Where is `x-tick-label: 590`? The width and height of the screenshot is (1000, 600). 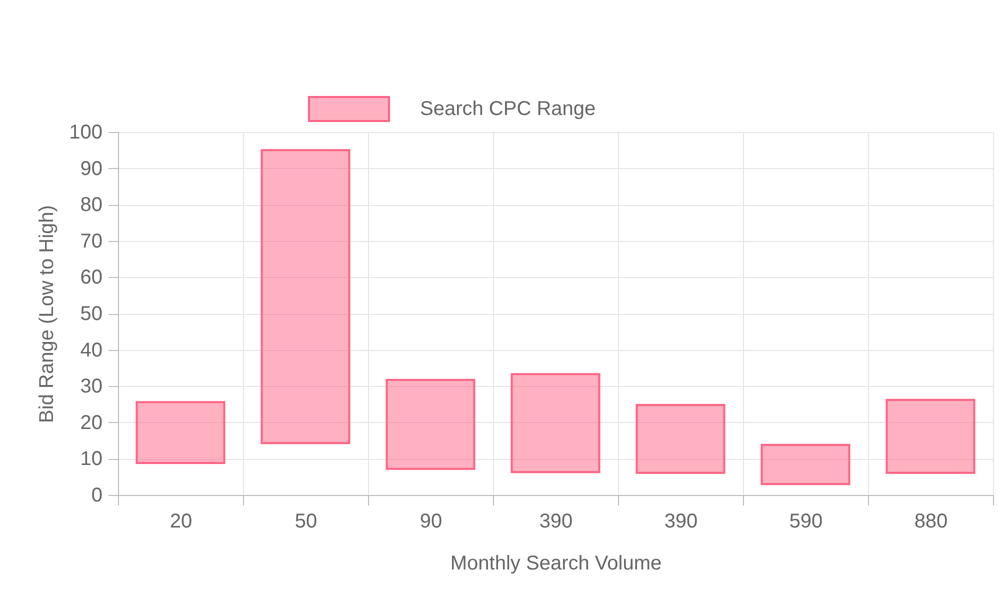 x-tick-label: 590 is located at coordinates (806, 521).